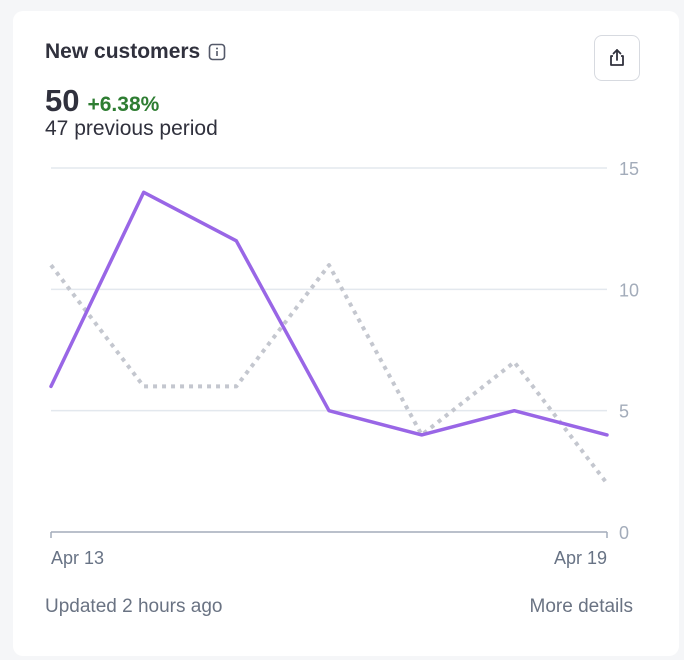 This screenshot has height=660, width=684. Describe the element at coordinates (581, 606) in the screenshot. I see `more-details-link: More details` at that location.